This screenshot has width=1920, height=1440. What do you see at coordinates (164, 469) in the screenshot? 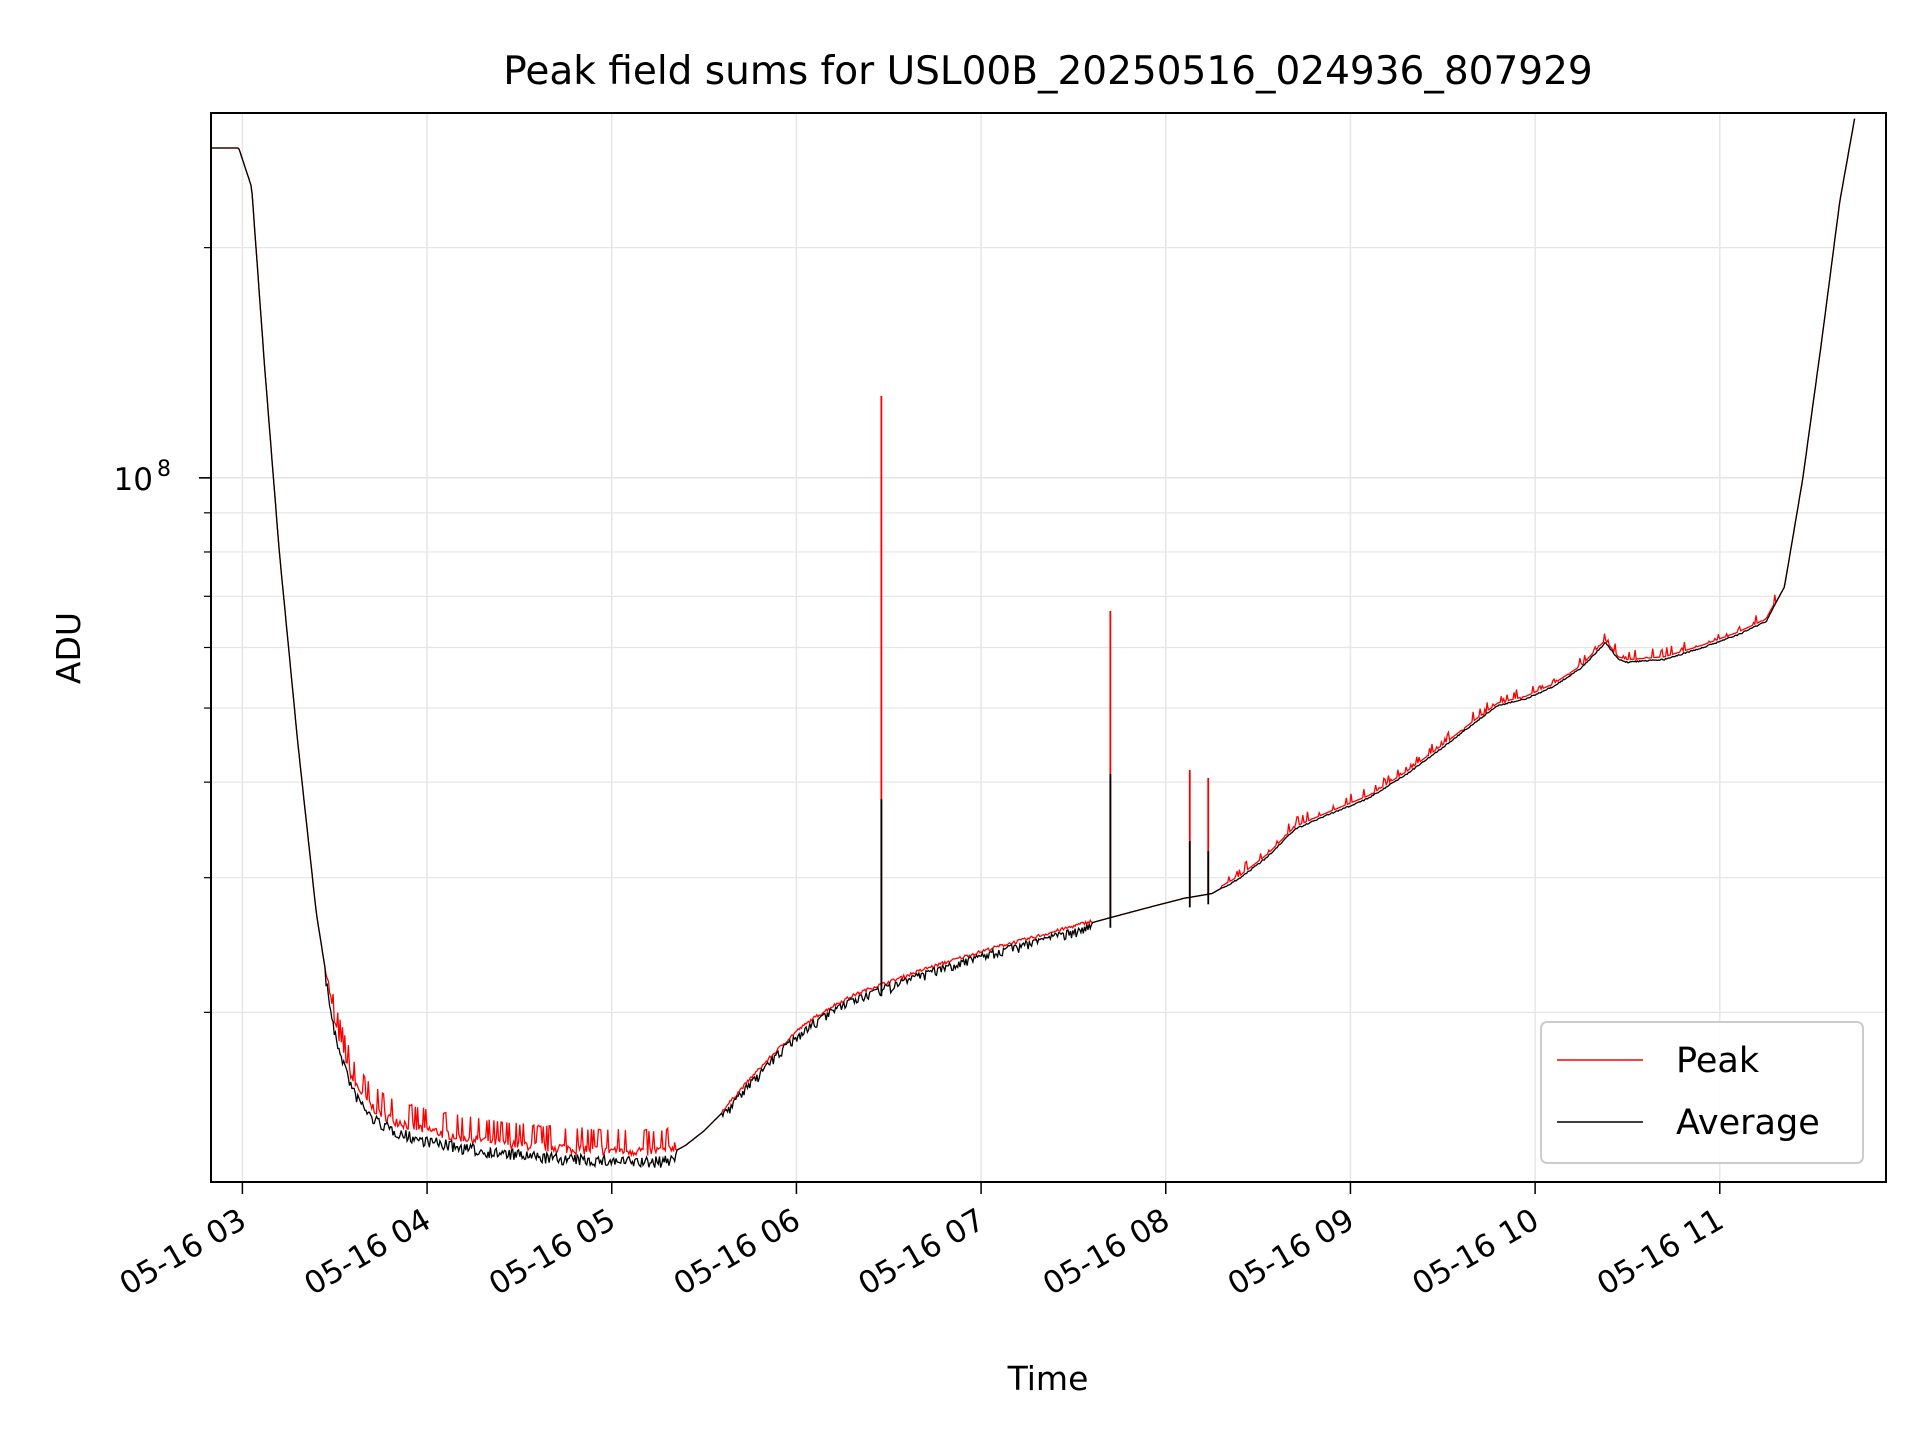
I see `y-tick-label-exponent: 8` at bounding box center [164, 469].